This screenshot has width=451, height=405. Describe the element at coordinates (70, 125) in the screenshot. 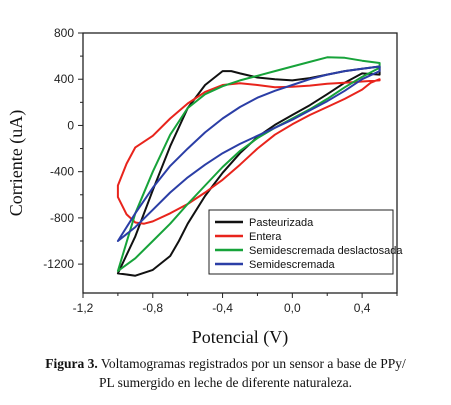

I see `y-tick-label: 0` at that location.